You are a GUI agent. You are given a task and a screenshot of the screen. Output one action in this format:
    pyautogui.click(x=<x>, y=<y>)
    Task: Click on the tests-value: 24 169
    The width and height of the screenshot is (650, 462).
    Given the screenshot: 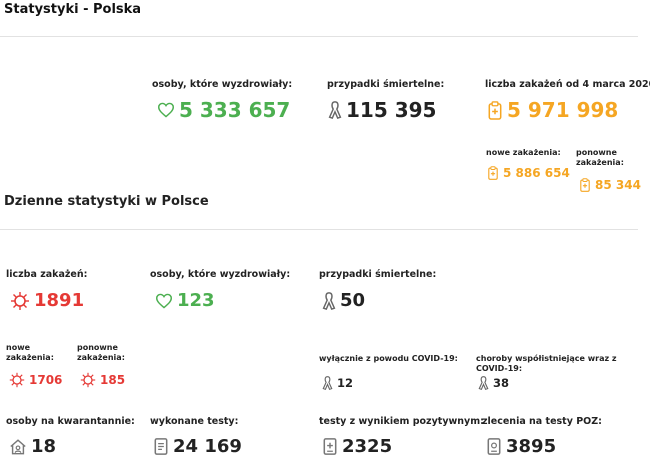 What is the action you would take?
    pyautogui.click(x=197, y=446)
    